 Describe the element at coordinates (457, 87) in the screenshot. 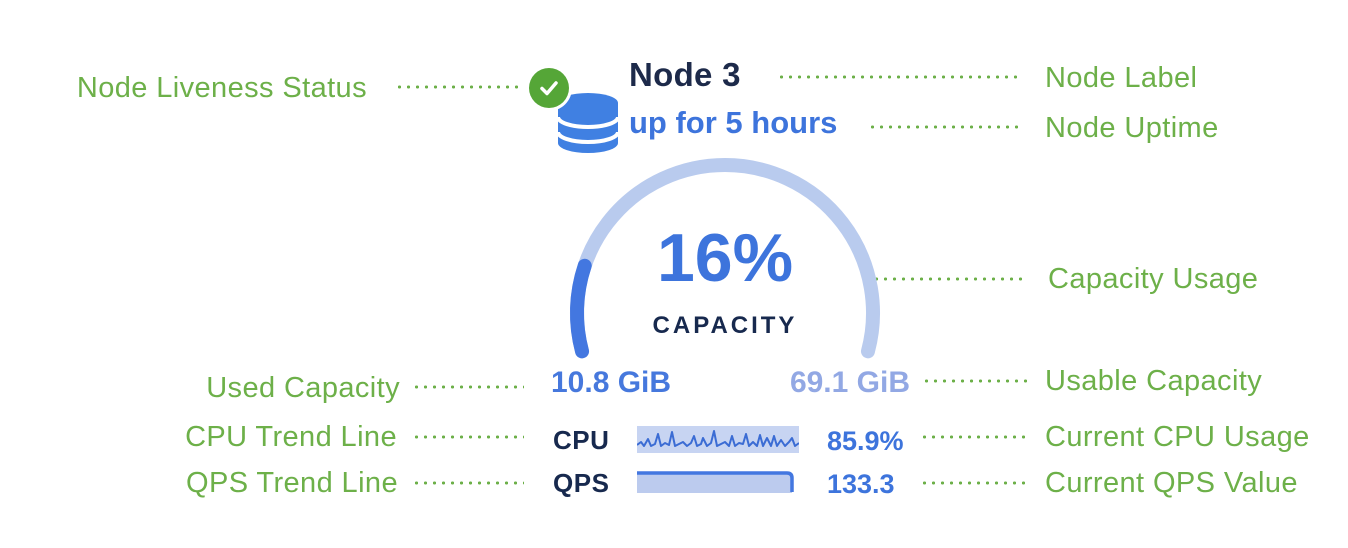

I see `leader-node-liveness` at that location.